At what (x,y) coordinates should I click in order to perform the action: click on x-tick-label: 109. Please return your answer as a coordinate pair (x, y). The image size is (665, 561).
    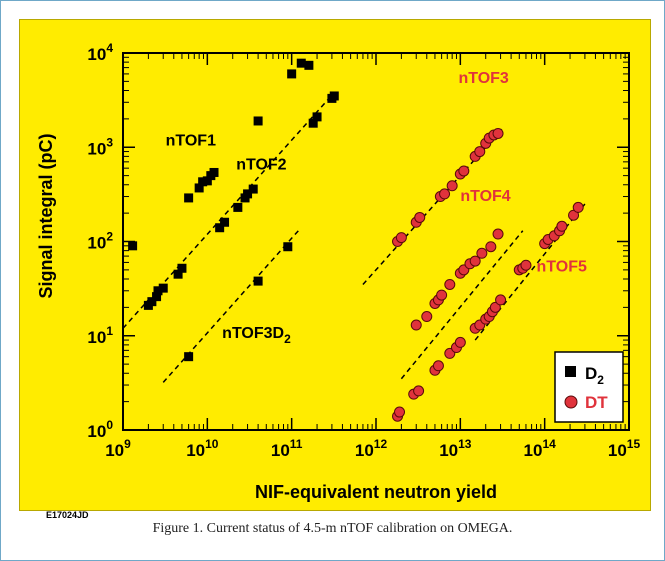
    Looking at the image, I should click on (118, 448).